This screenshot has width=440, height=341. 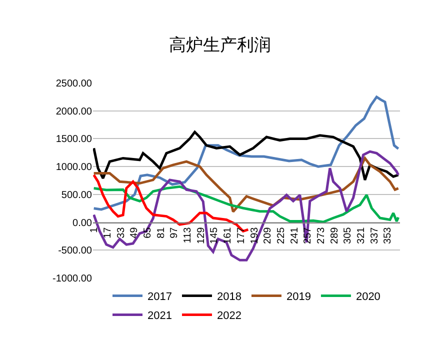 What do you see at coordinates (334, 235) in the screenshot?
I see `x-tick-label: 289` at bounding box center [334, 235].